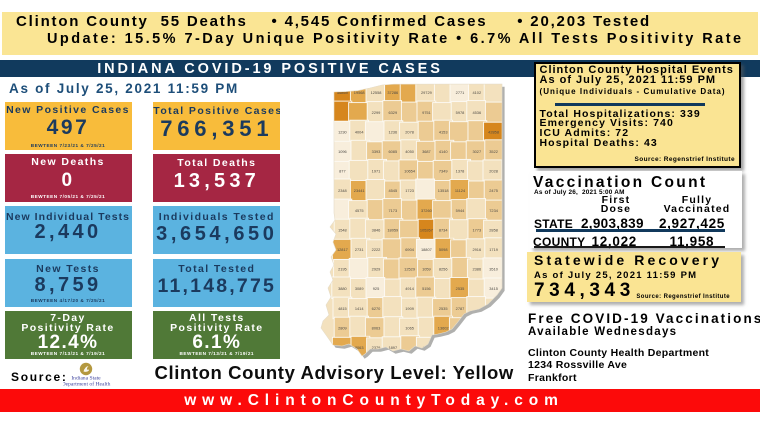 The height and width of the screenshot is (428, 760). Describe the element at coordinates (493, 131) in the screenshot. I see `svg-text: 42858` at that location.